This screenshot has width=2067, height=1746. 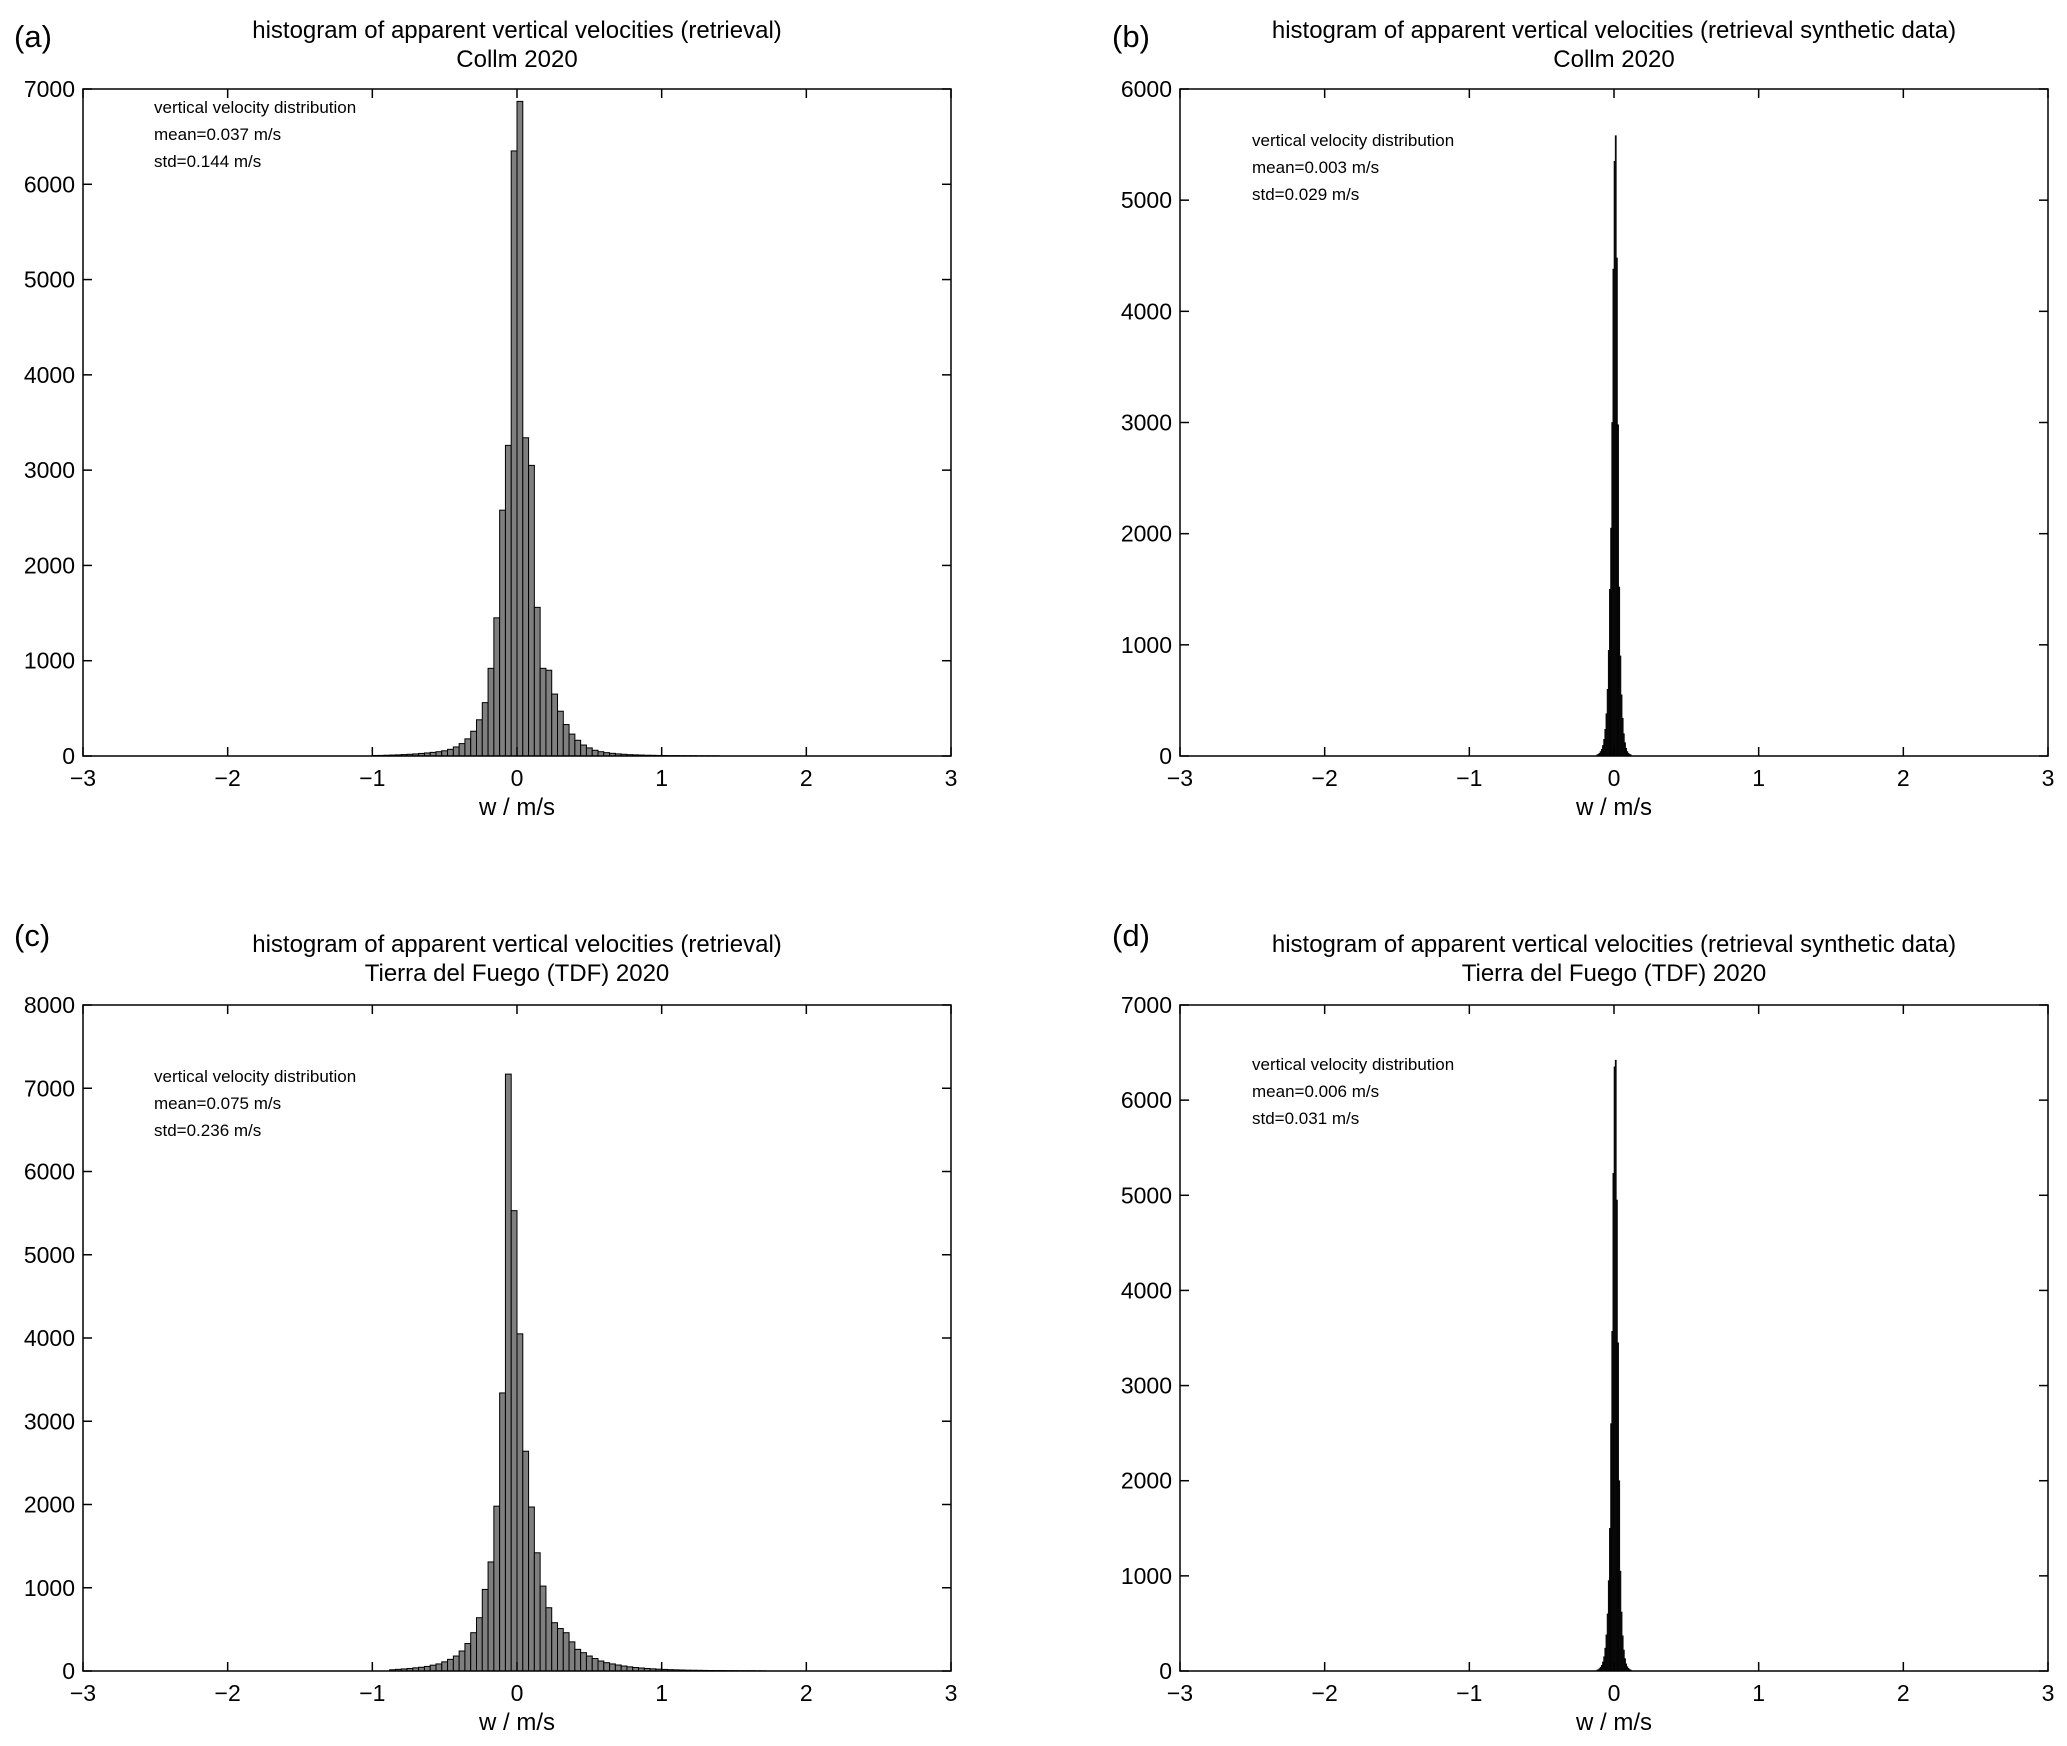 I want to click on stats-mean: mean=0.037 m/s, so click(x=217, y=134).